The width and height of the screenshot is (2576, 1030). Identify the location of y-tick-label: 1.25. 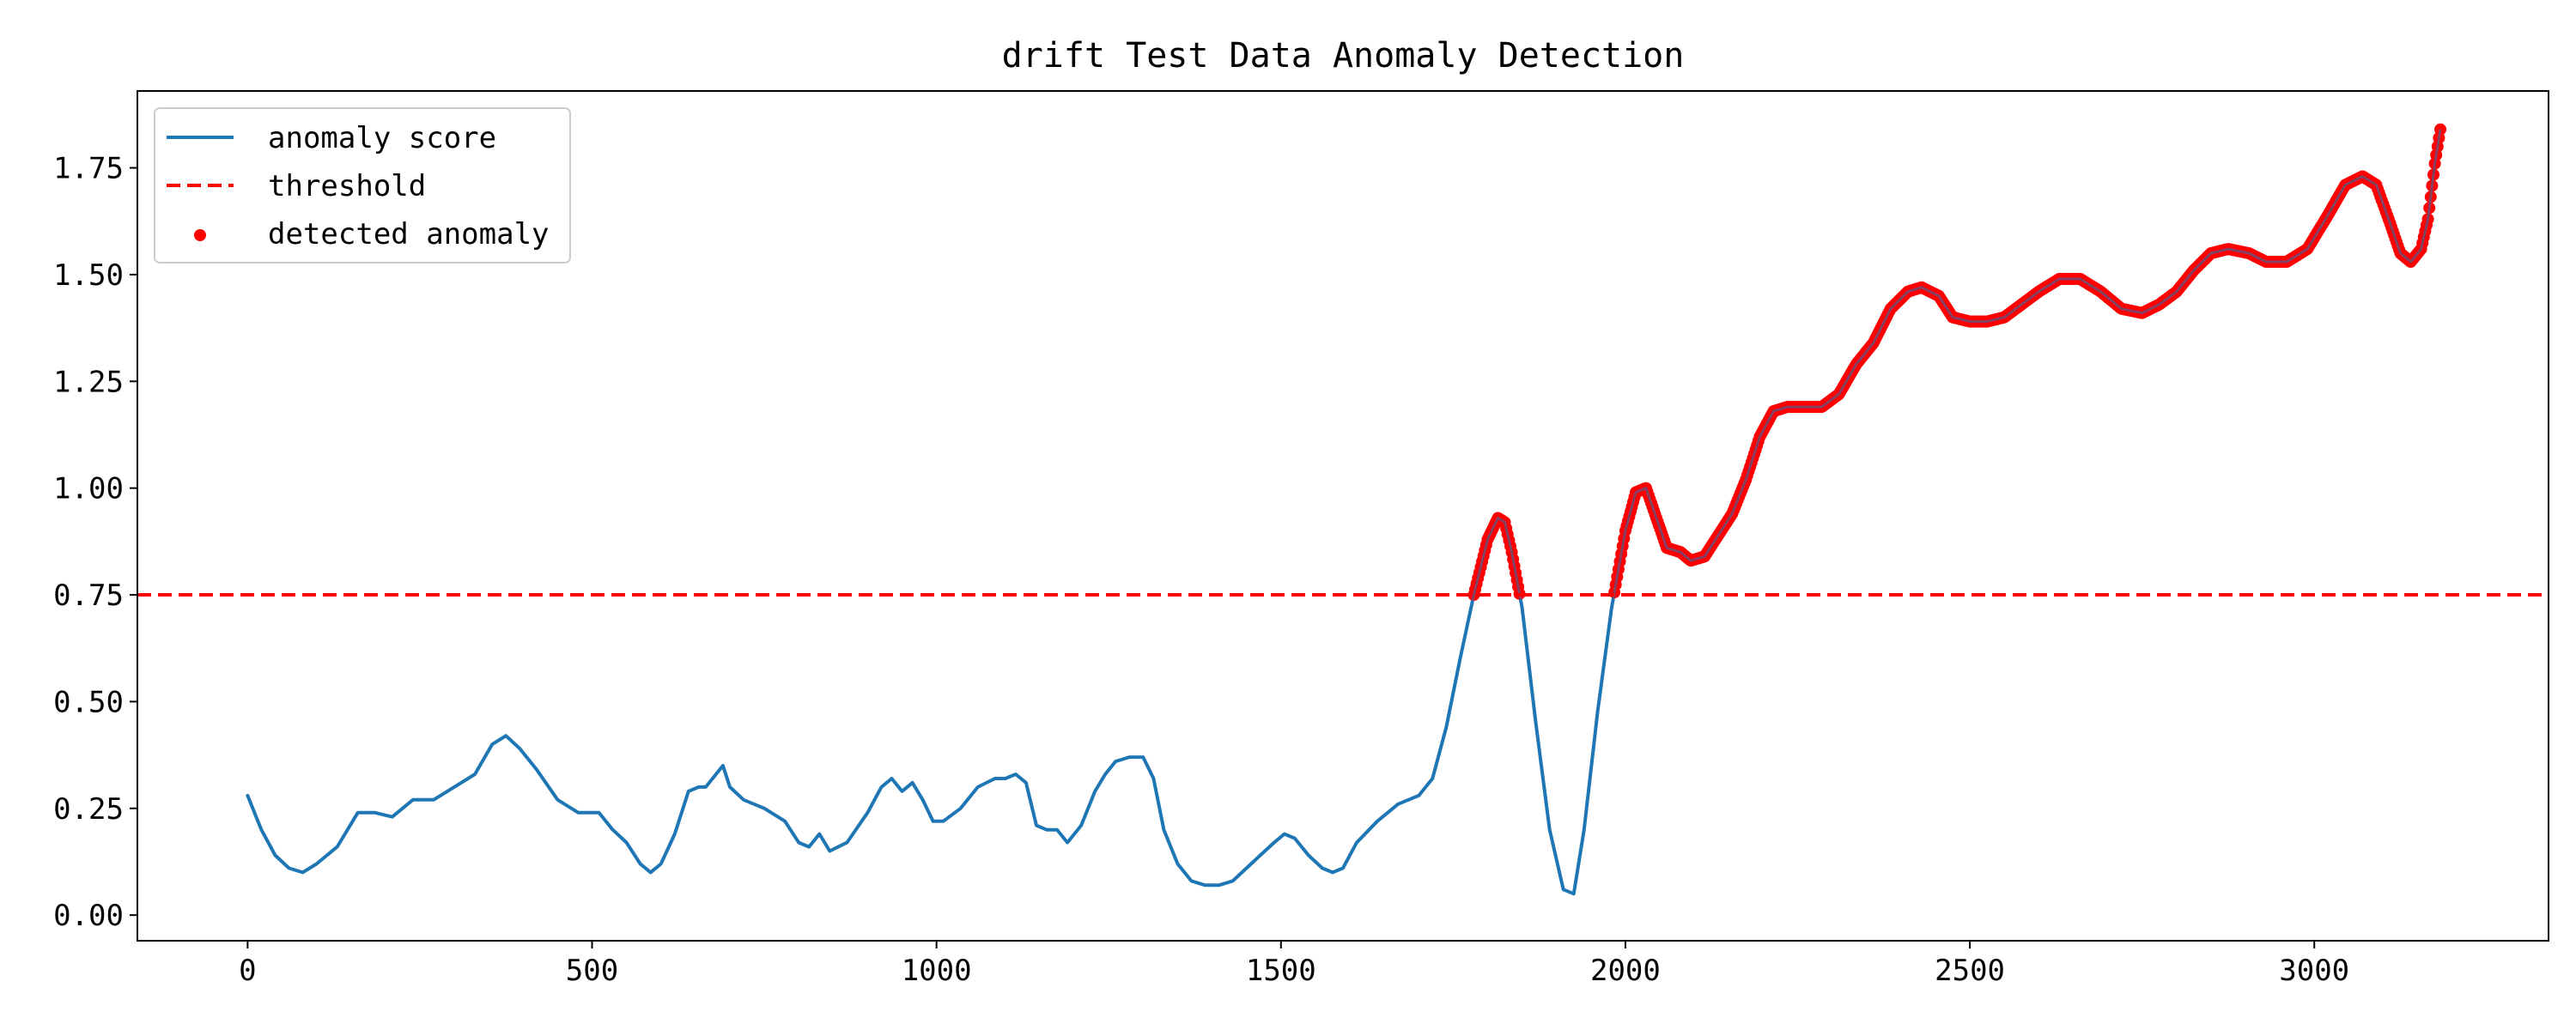
(88, 382).